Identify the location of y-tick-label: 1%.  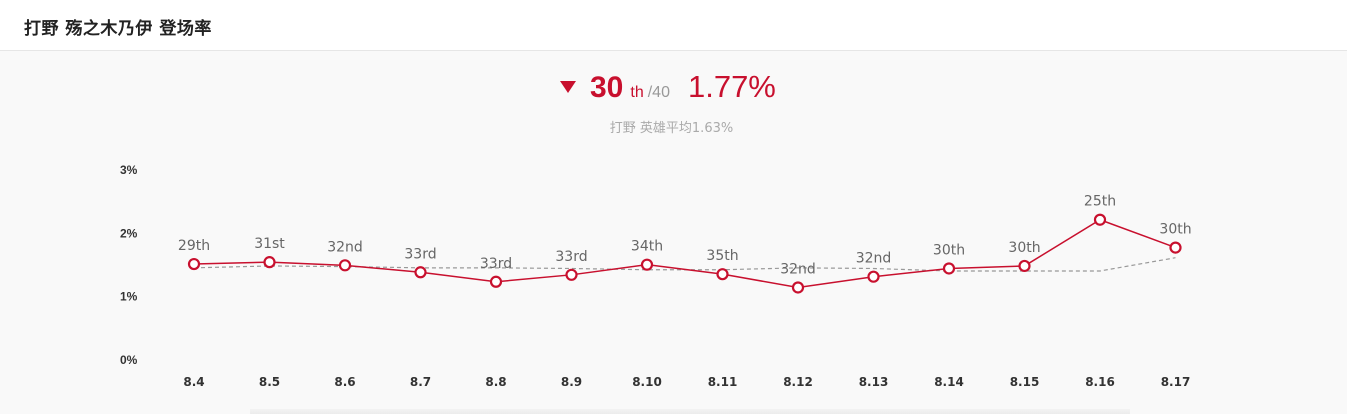
(129, 297).